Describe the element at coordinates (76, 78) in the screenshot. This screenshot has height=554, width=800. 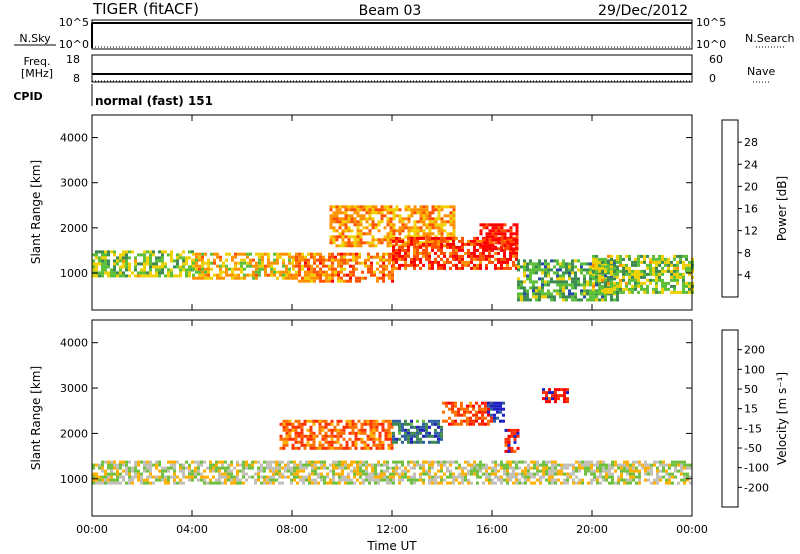
I see `freq-tick-low: 8` at that location.